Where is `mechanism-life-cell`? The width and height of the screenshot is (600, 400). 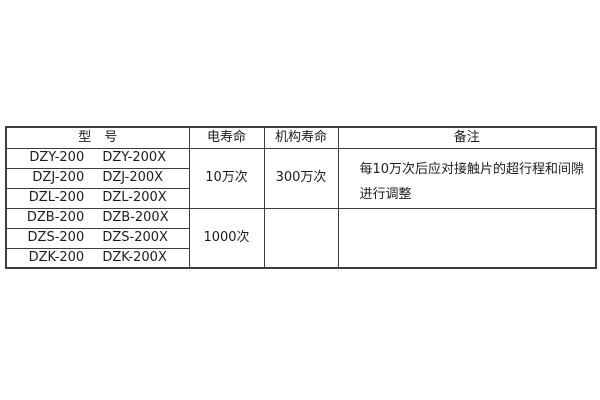
mechanism-life-cell is located at coordinates (301, 238).